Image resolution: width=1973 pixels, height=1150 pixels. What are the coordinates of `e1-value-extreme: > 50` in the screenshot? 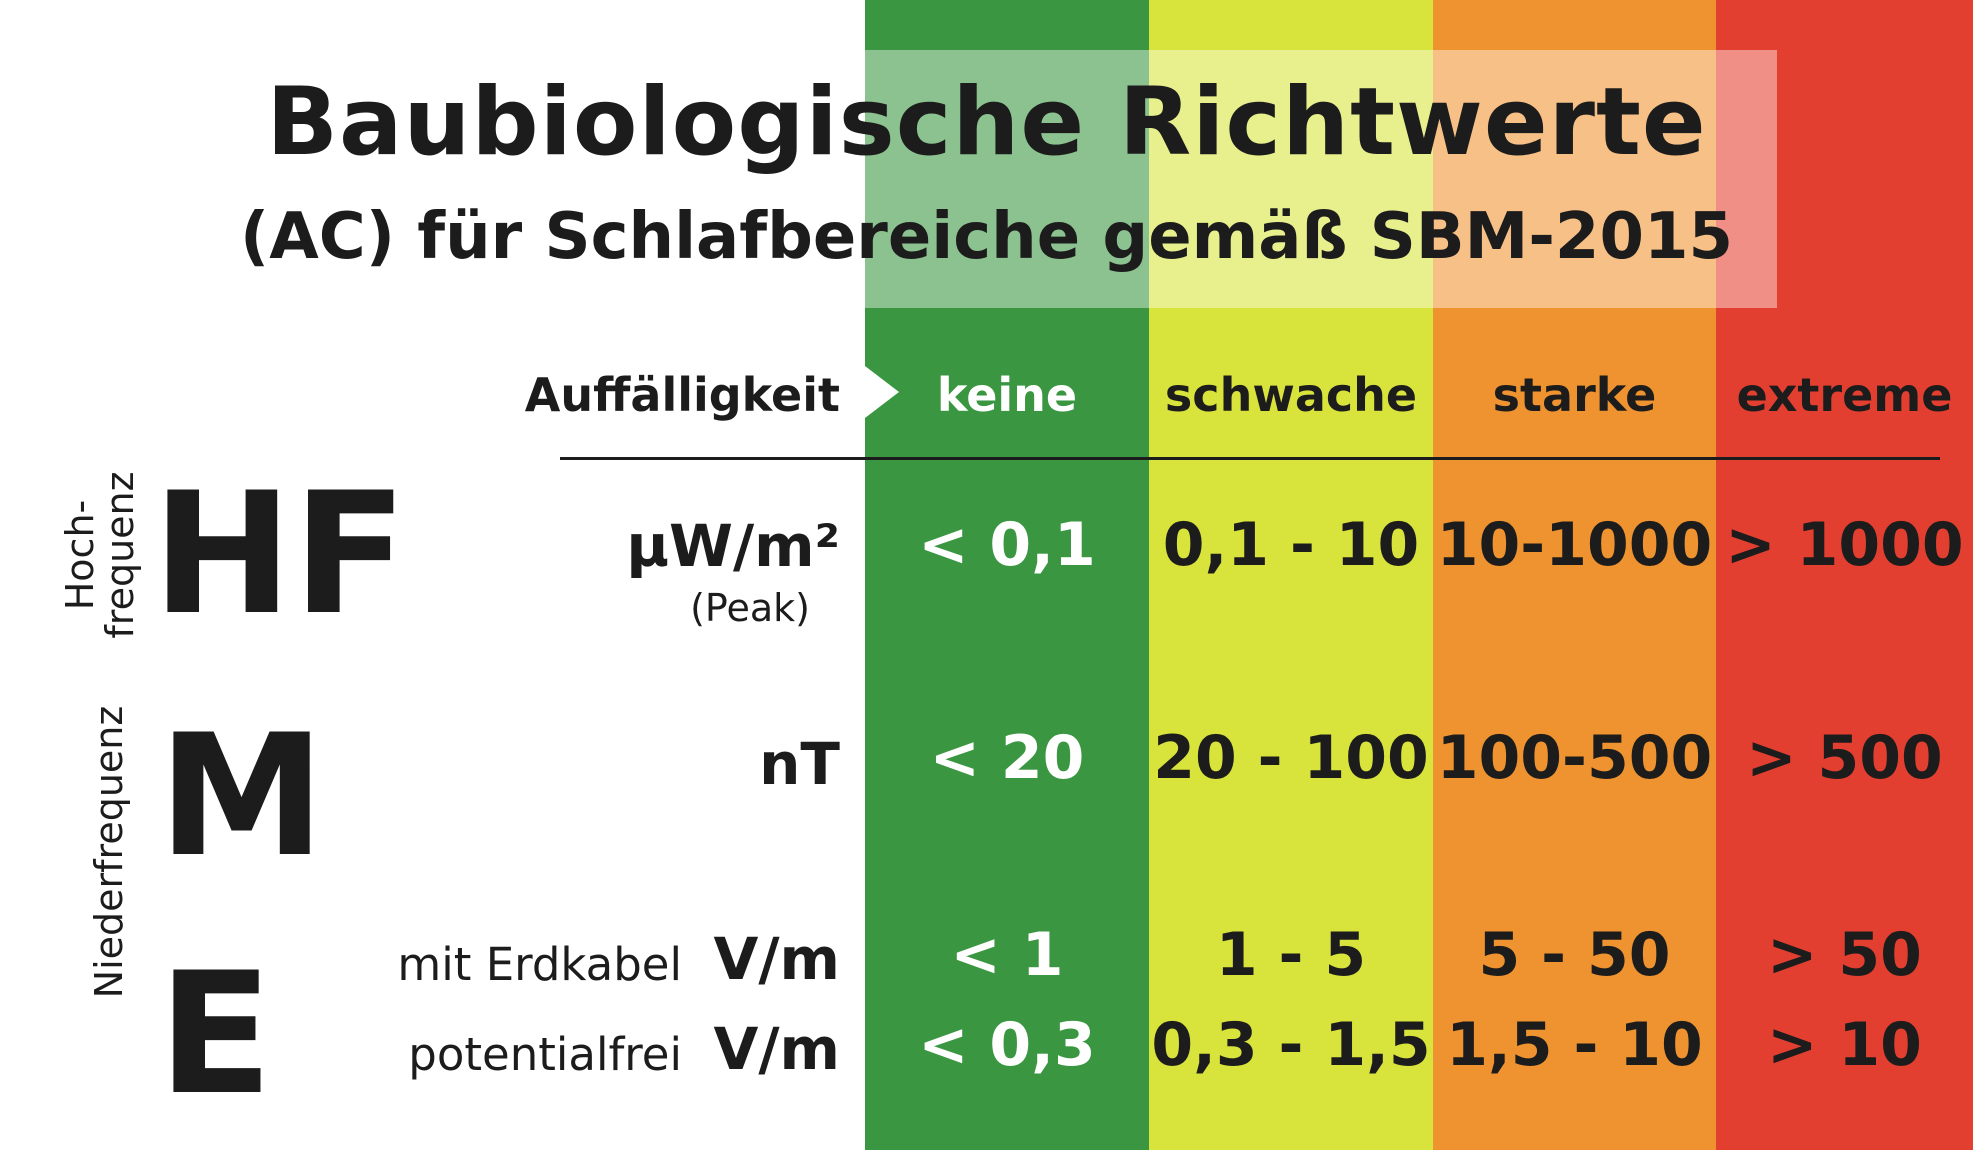 It's located at (1844, 955).